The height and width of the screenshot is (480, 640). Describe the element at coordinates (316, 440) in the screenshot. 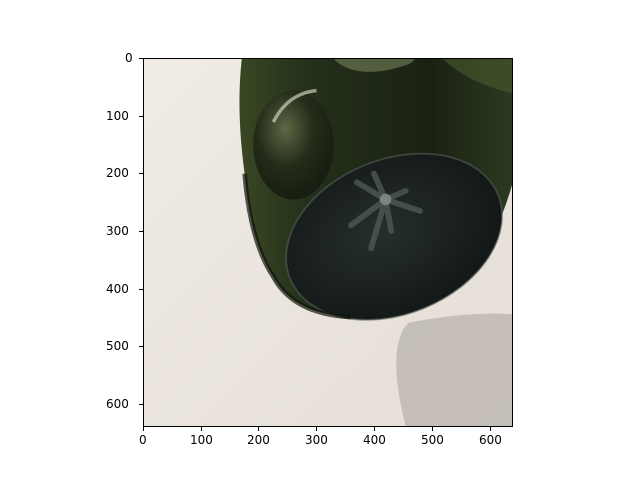

I see `x-tick-label: 300` at that location.